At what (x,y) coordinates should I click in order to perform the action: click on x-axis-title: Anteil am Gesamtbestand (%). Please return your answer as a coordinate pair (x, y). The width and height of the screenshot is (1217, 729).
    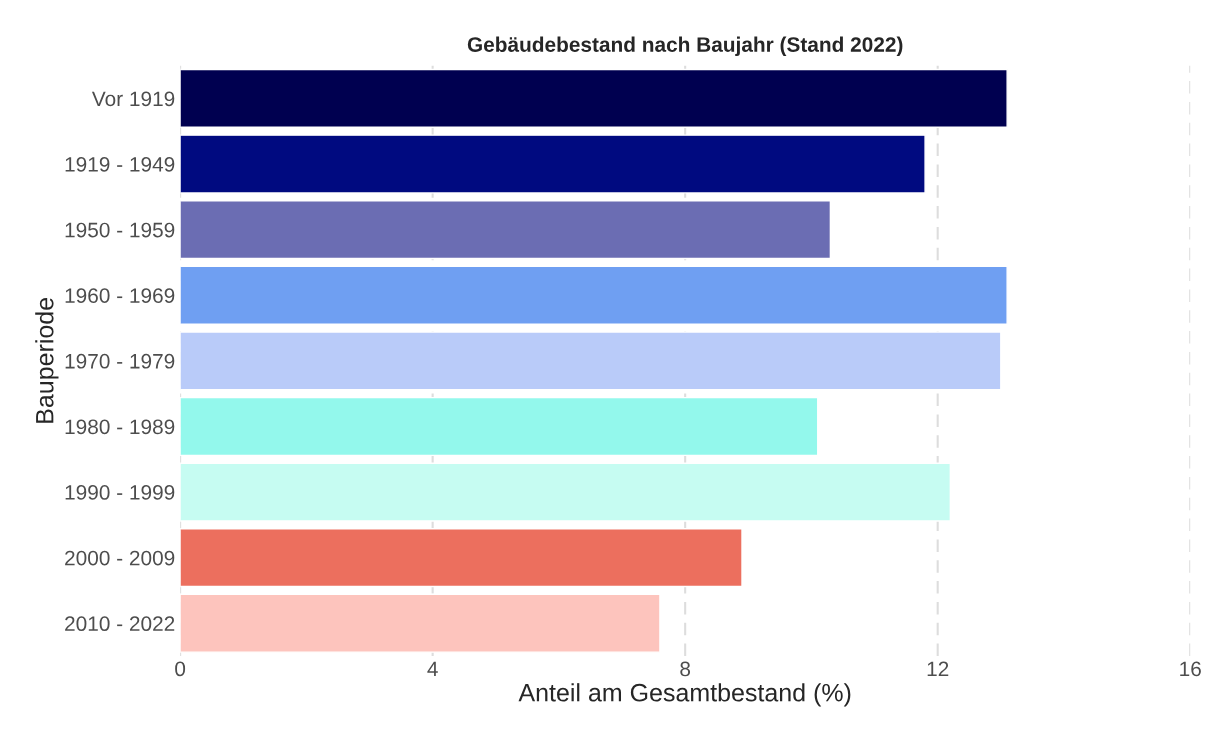
    Looking at the image, I should click on (684, 695).